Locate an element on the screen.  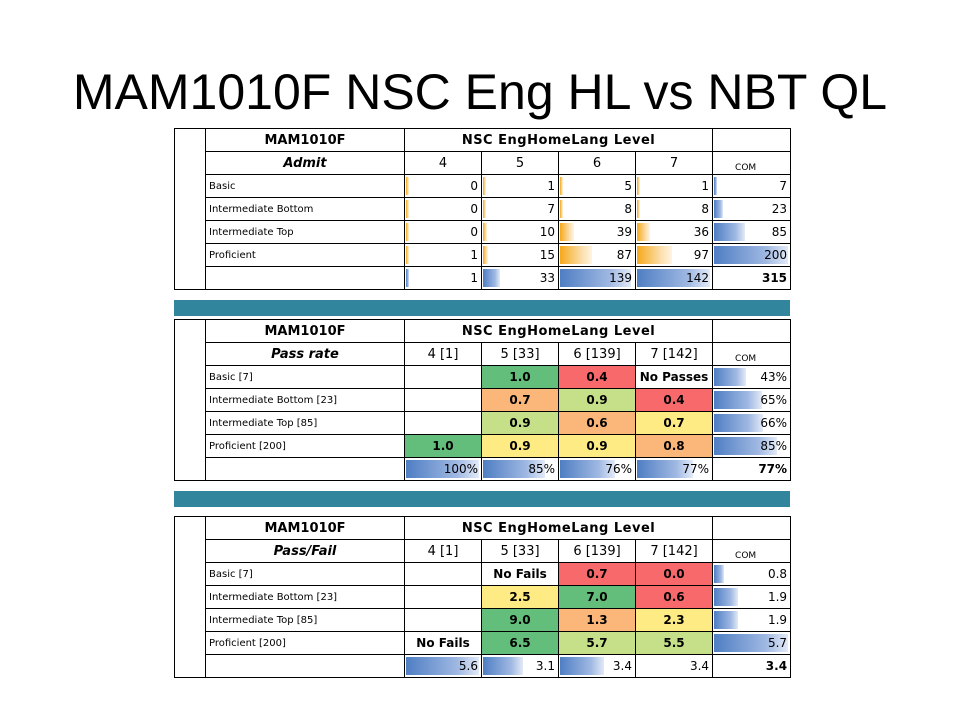
cell-value: Intermediate Top is located at coordinates (251, 232).